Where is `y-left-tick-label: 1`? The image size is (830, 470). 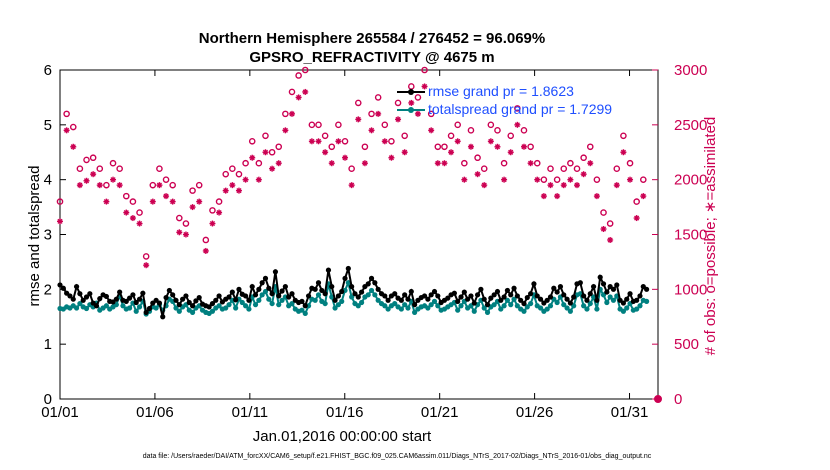 y-left-tick-label: 1 is located at coordinates (48, 344).